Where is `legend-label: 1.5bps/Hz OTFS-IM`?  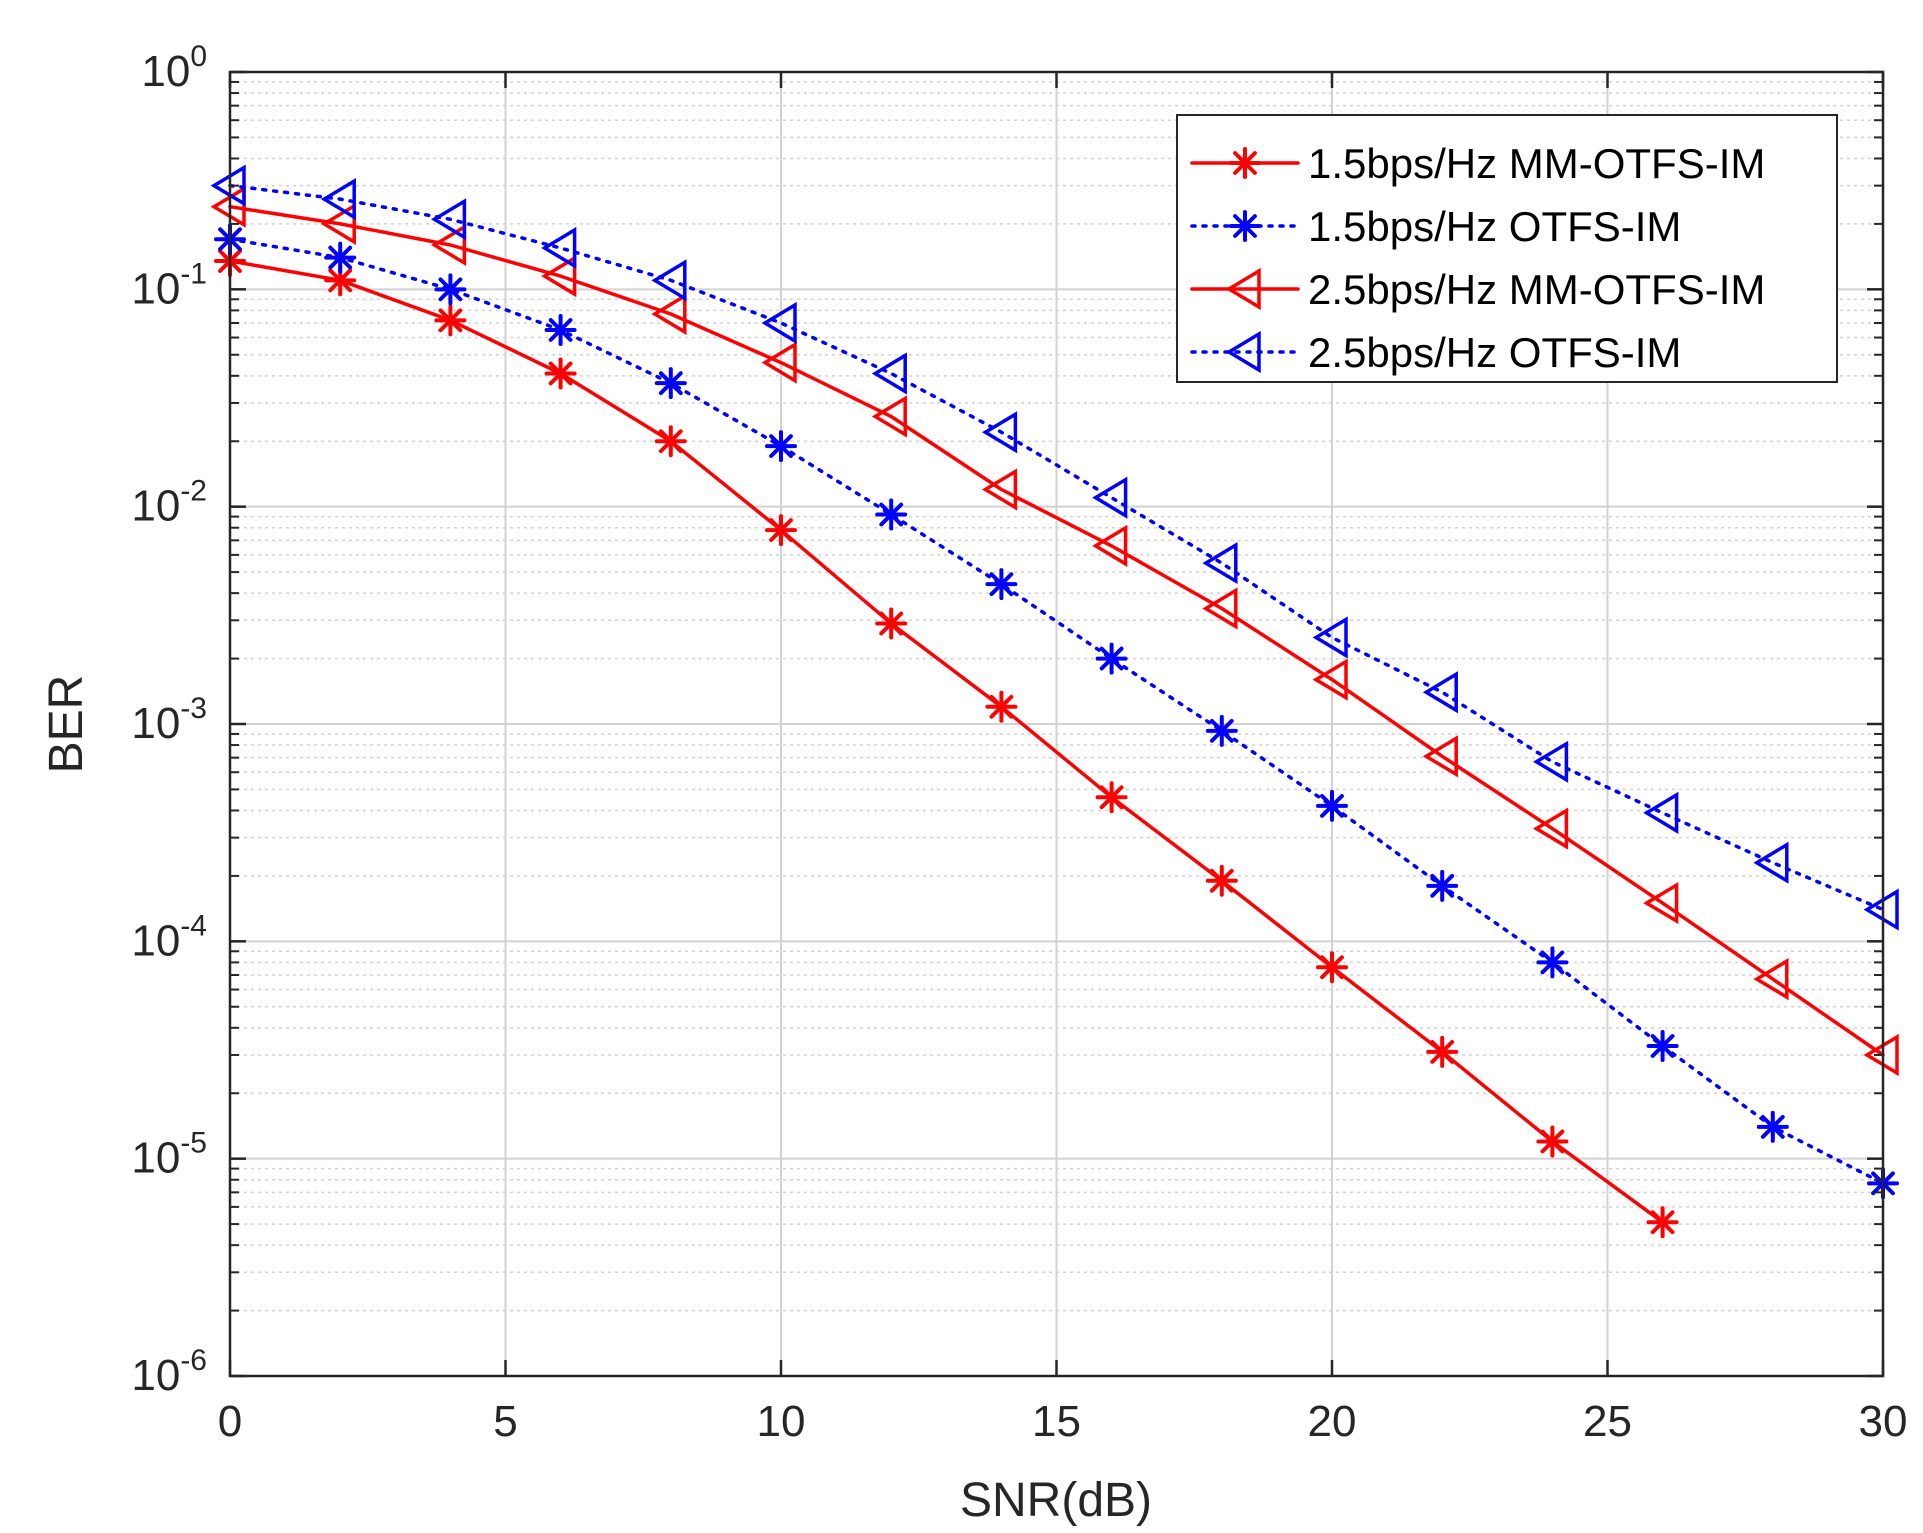 legend-label: 1.5bps/Hz OTFS-IM is located at coordinates (1494, 226).